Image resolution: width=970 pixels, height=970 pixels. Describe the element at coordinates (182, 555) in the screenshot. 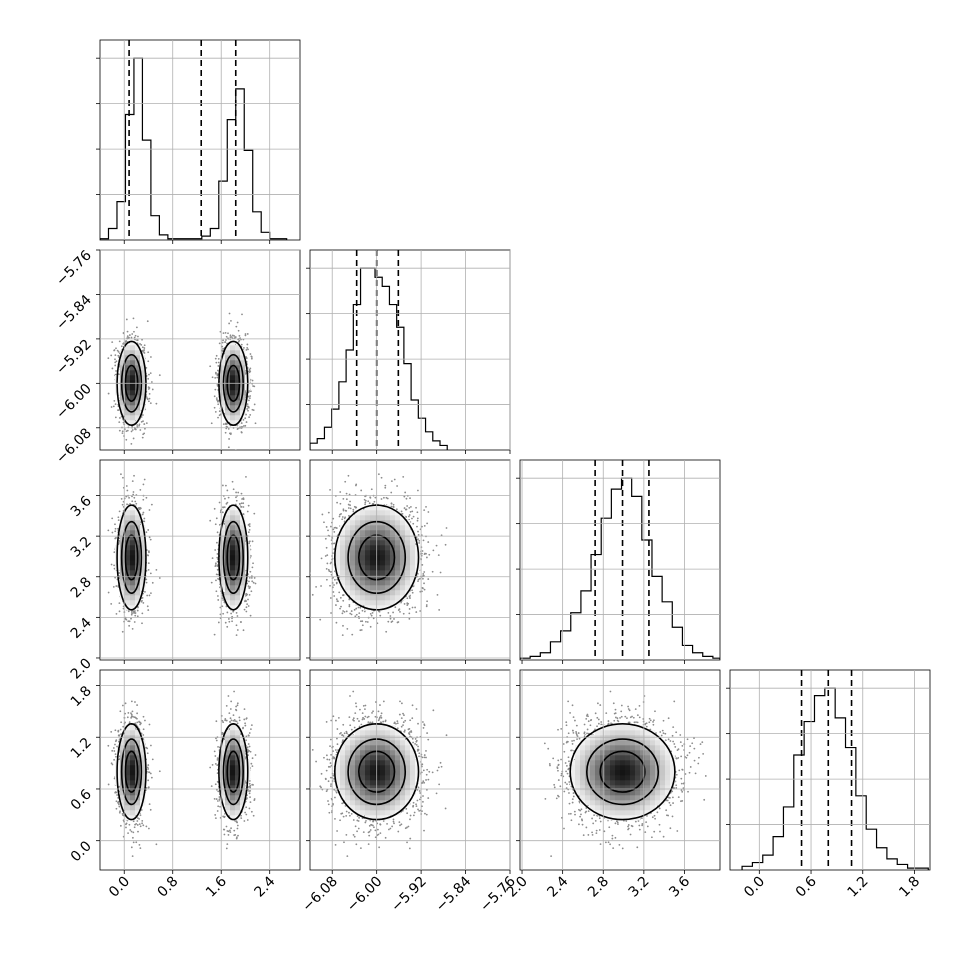

I see `scatter-layer` at that location.